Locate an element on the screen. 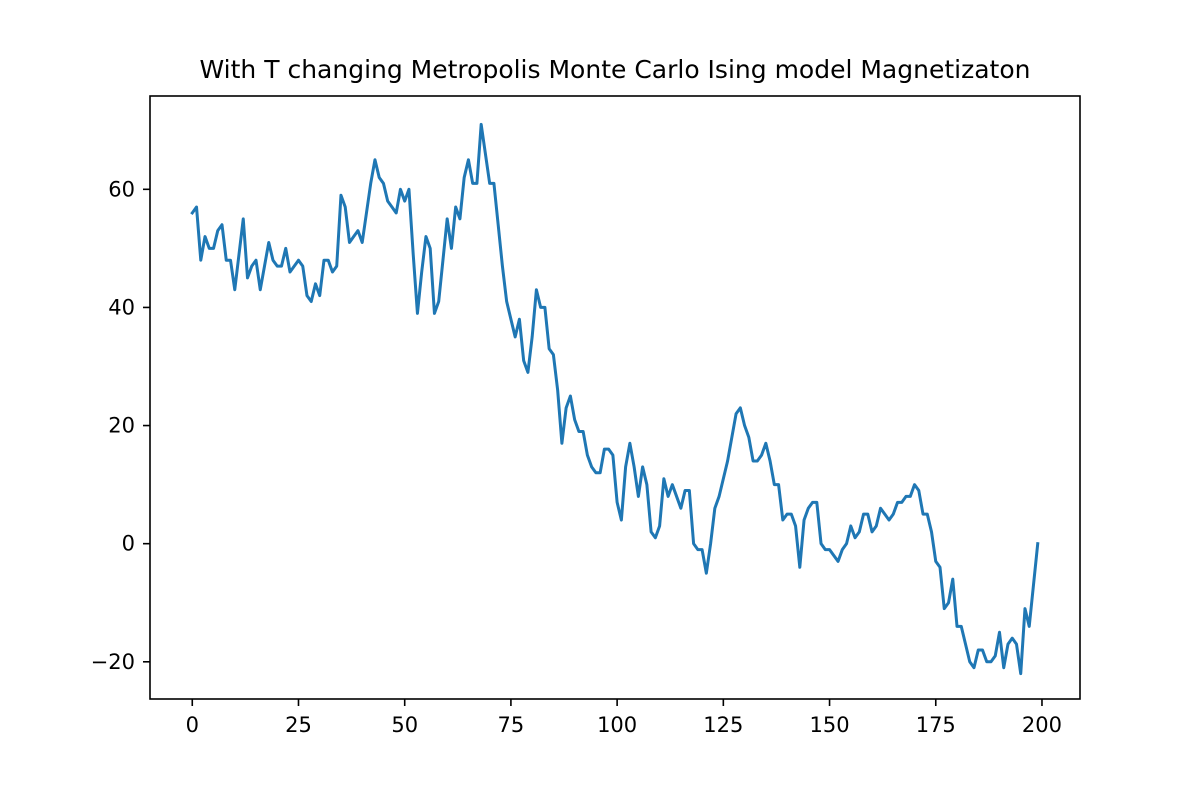  x-tick-label: 200 is located at coordinates (1042, 725).